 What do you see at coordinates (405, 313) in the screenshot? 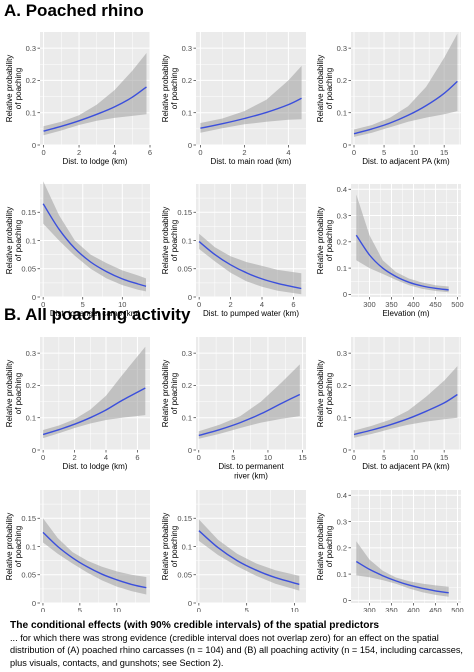
I see `x-axis-label: Elevation (m)` at bounding box center [405, 313].